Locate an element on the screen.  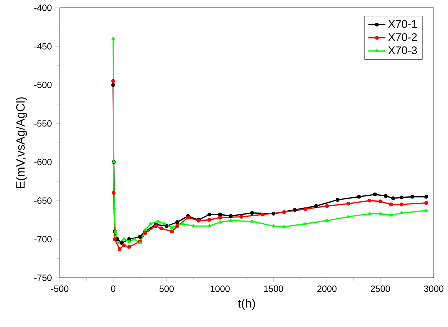
y-tick-label: -750 is located at coordinates (43, 278).